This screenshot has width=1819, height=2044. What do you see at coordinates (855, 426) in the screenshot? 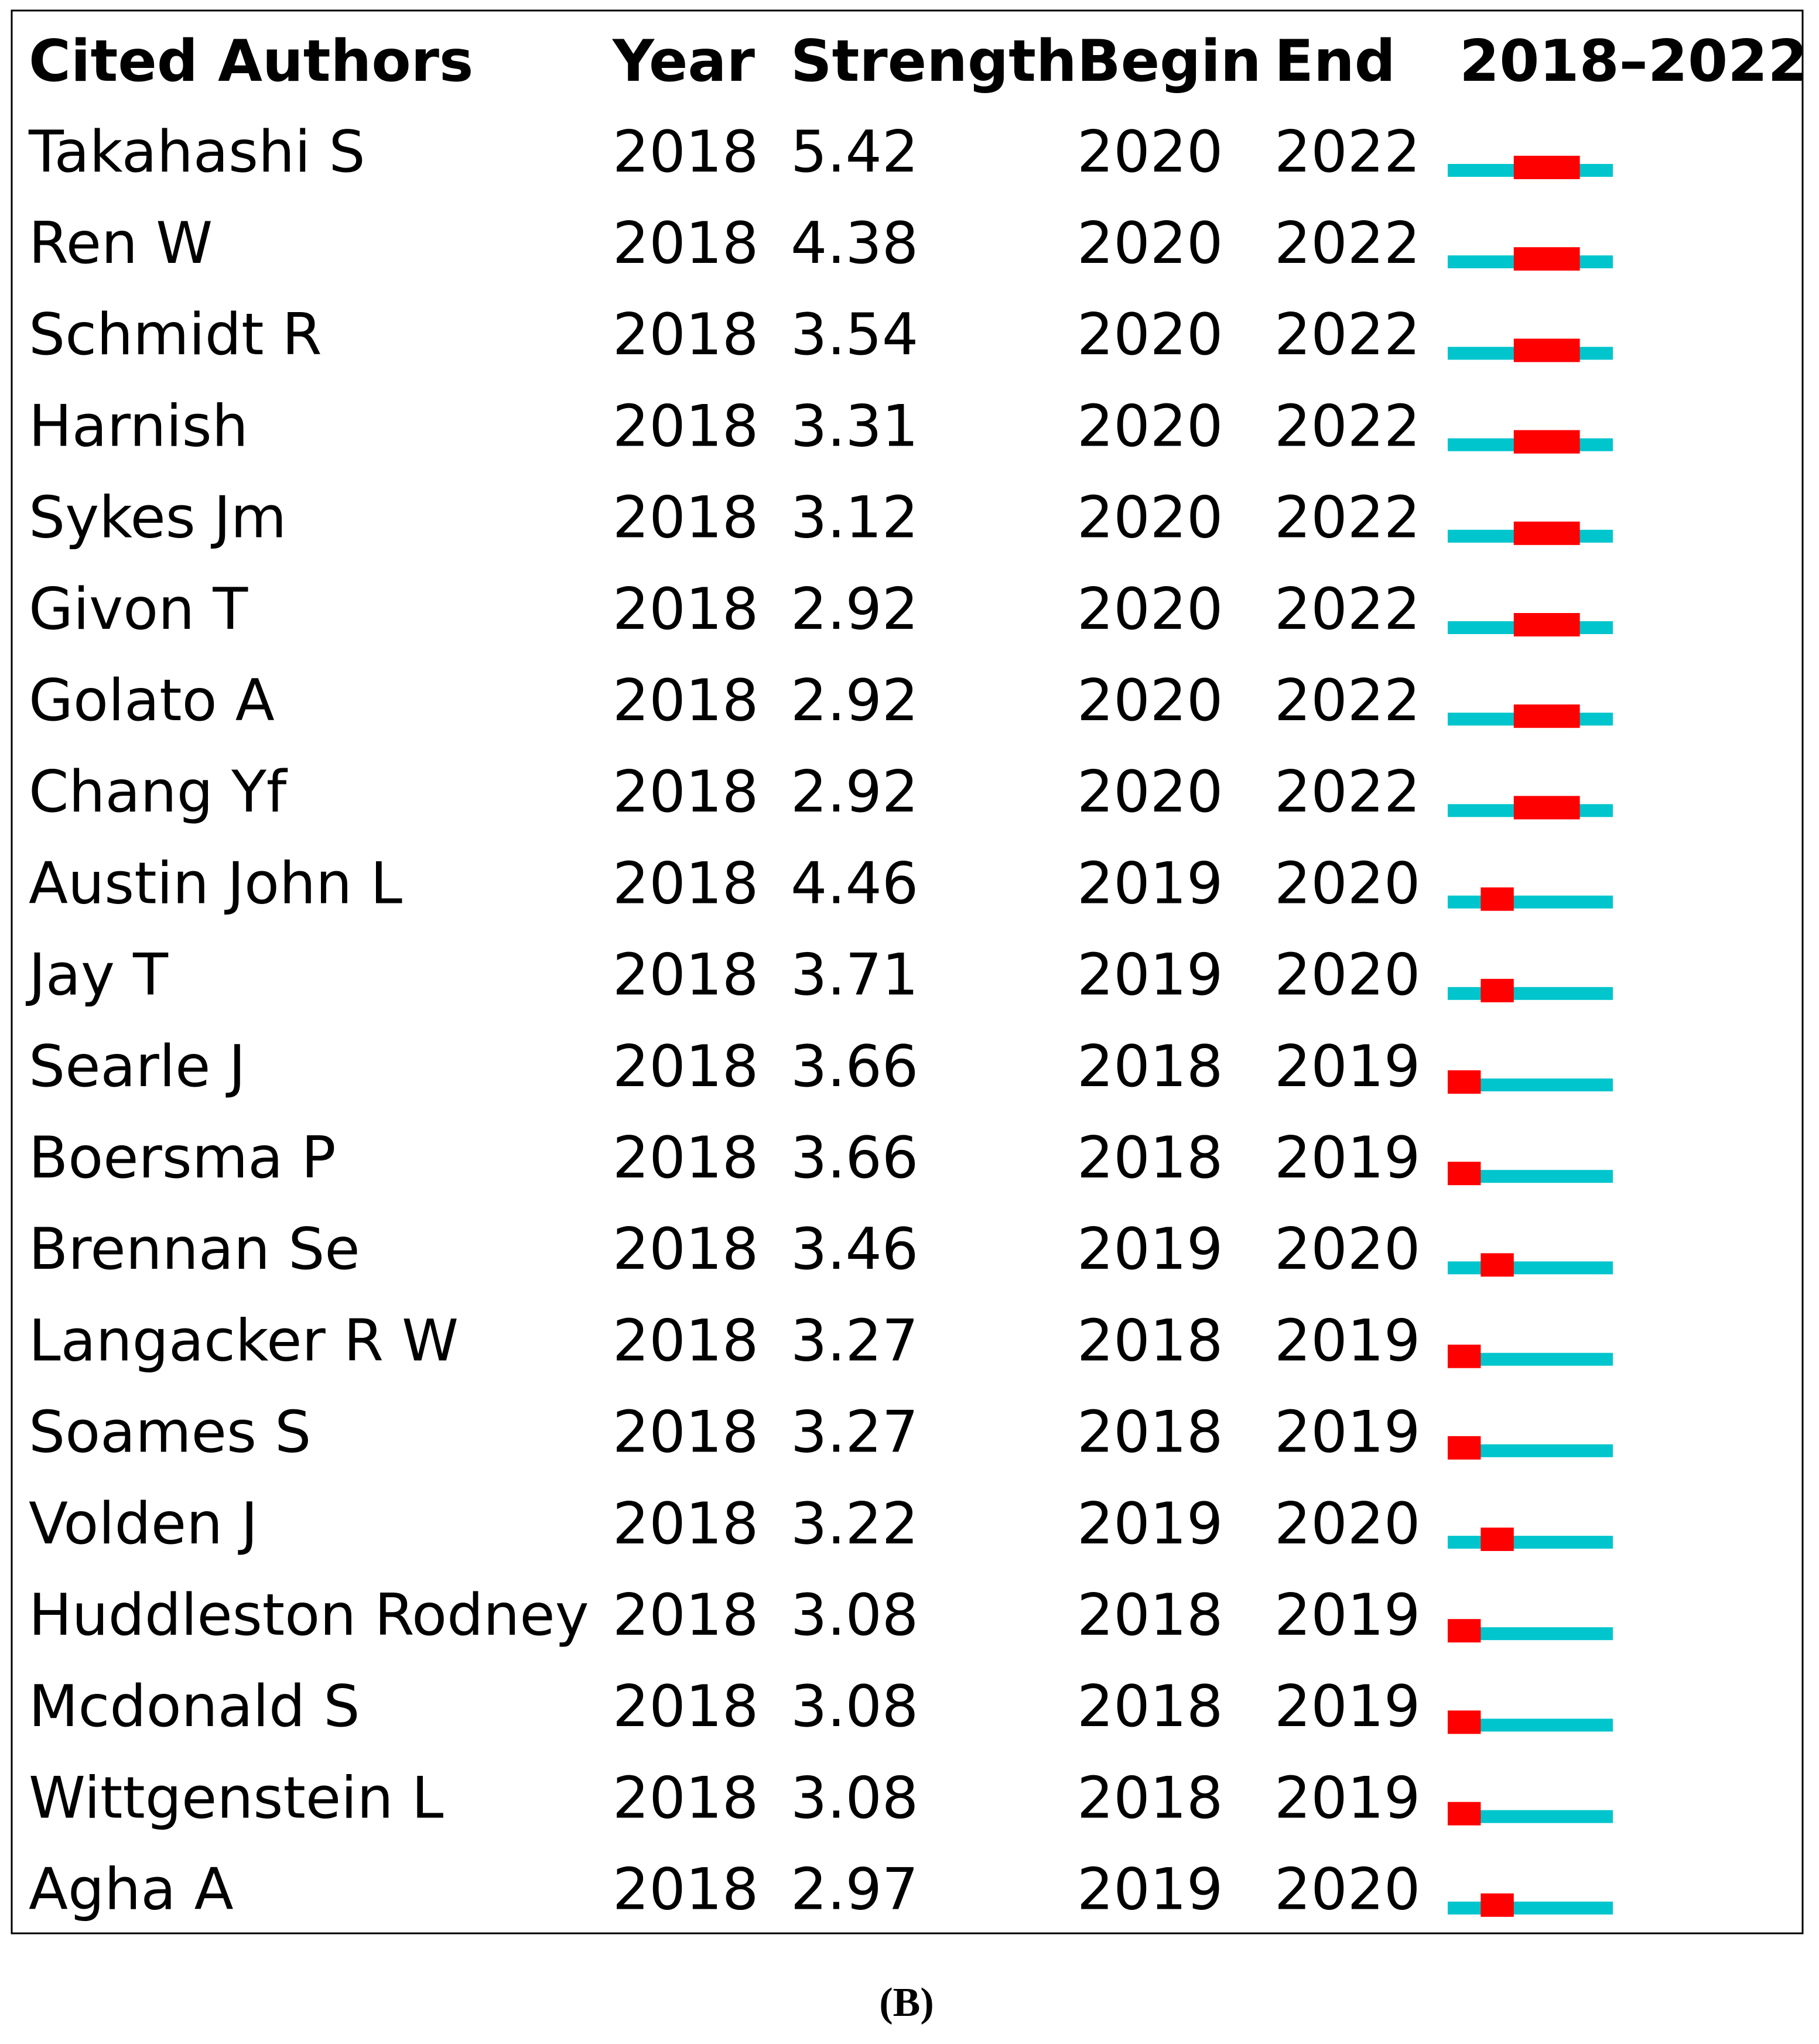
I see `strength-cell: 3.31` at bounding box center [855, 426].